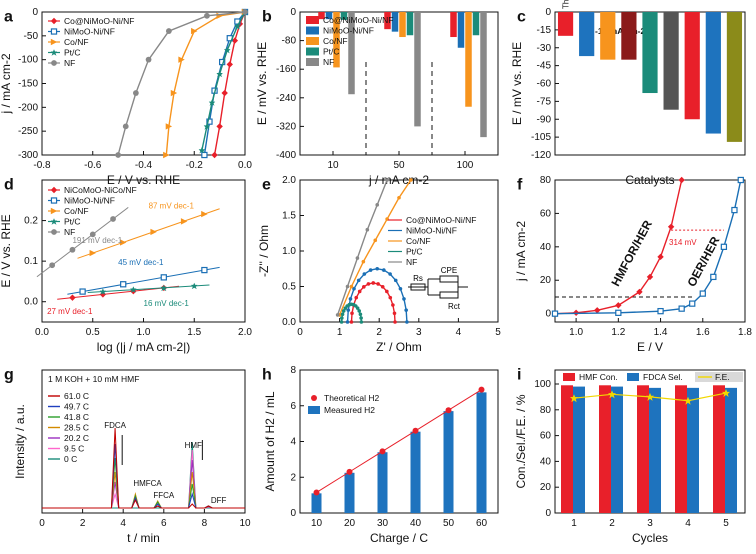  Describe the element at coordinates (42, 332) in the screenshot. I see `x-tick-label: 0.0` at that location.